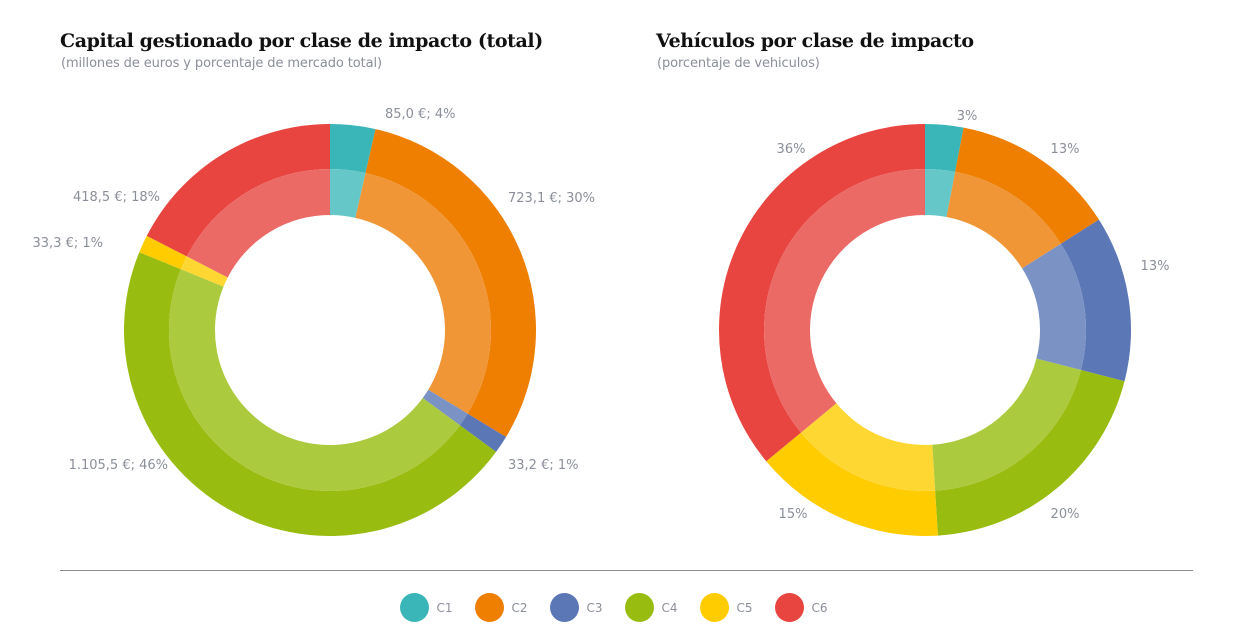 The image size is (1233, 629). What do you see at coordinates (793, 514) in the screenshot?
I see `data-label-c5: 15%` at bounding box center [793, 514].